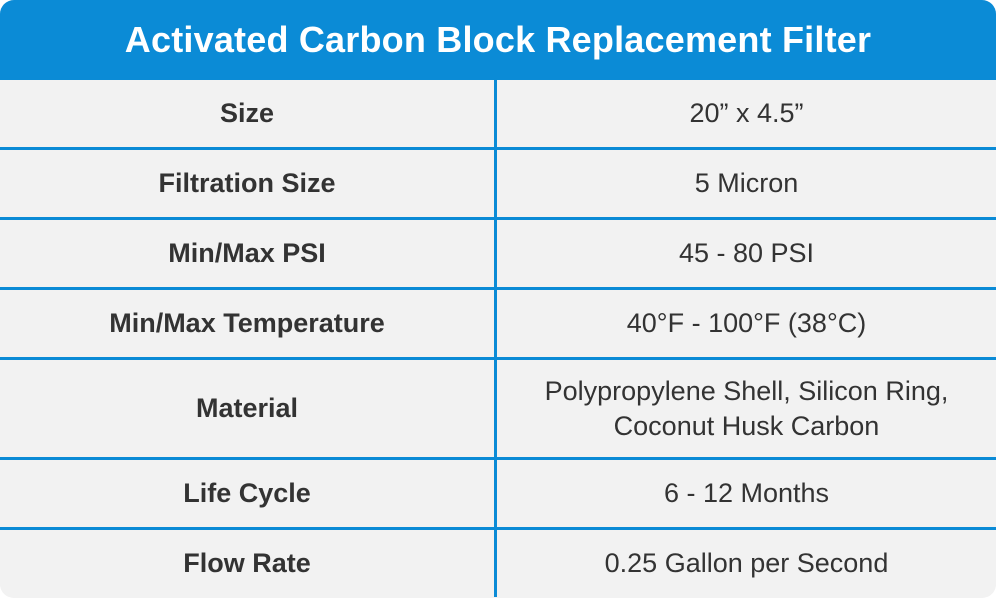 This screenshot has height=598, width=996. What do you see at coordinates (248, 408) in the screenshot?
I see `row-label: Material` at bounding box center [248, 408].